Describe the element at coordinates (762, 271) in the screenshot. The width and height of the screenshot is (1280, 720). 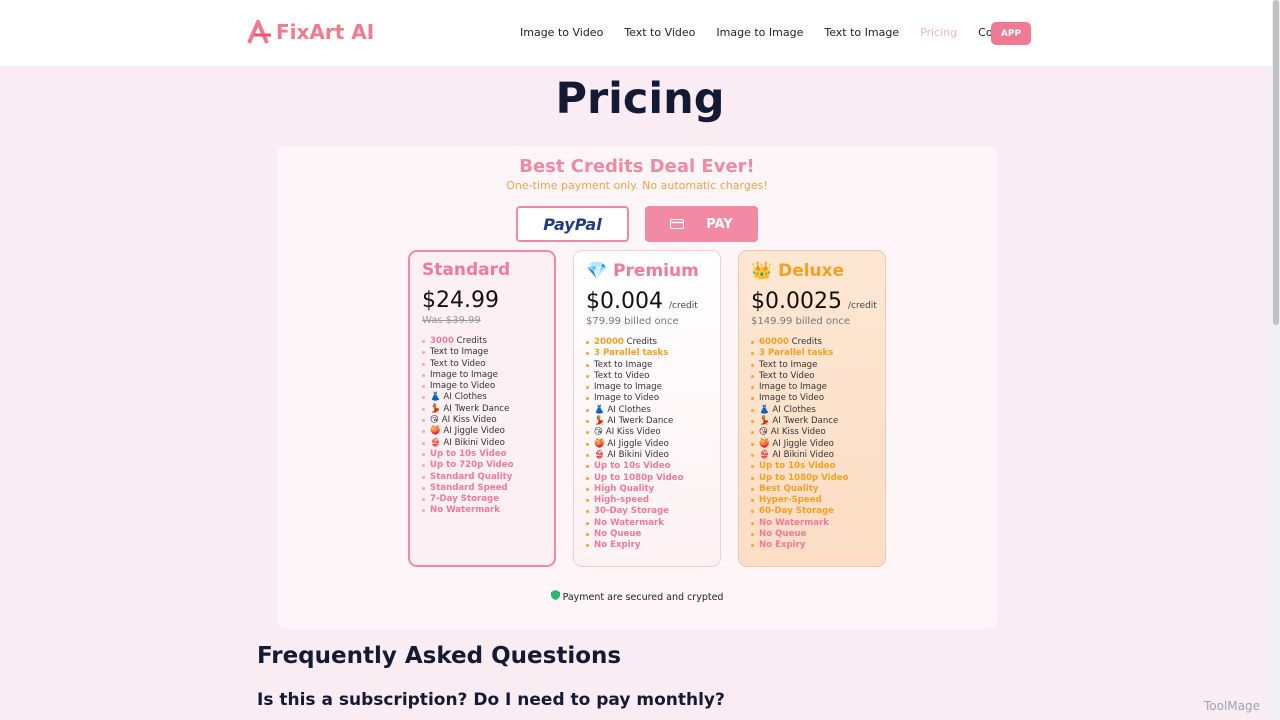
I see `plan-icon: 👑` at that location.